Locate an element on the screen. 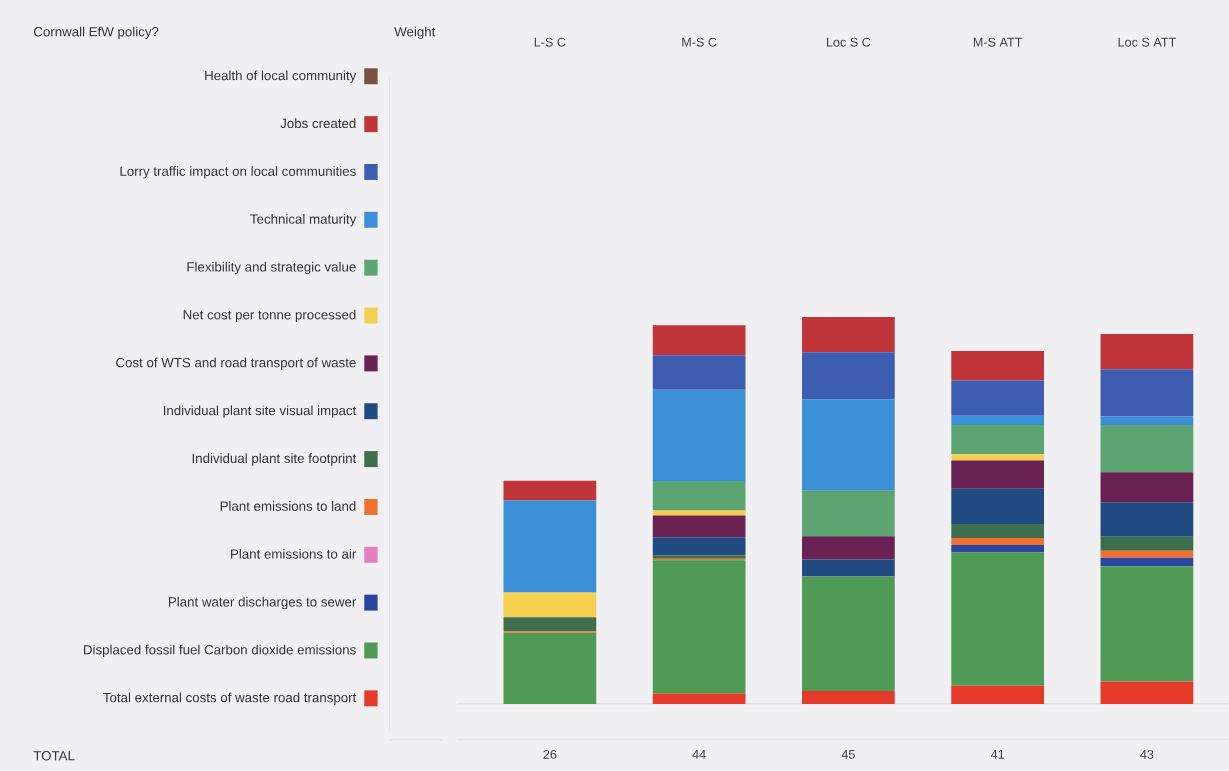 This screenshot has height=771, width=1229. x-tick-label: Loc S C is located at coordinates (848, 42).